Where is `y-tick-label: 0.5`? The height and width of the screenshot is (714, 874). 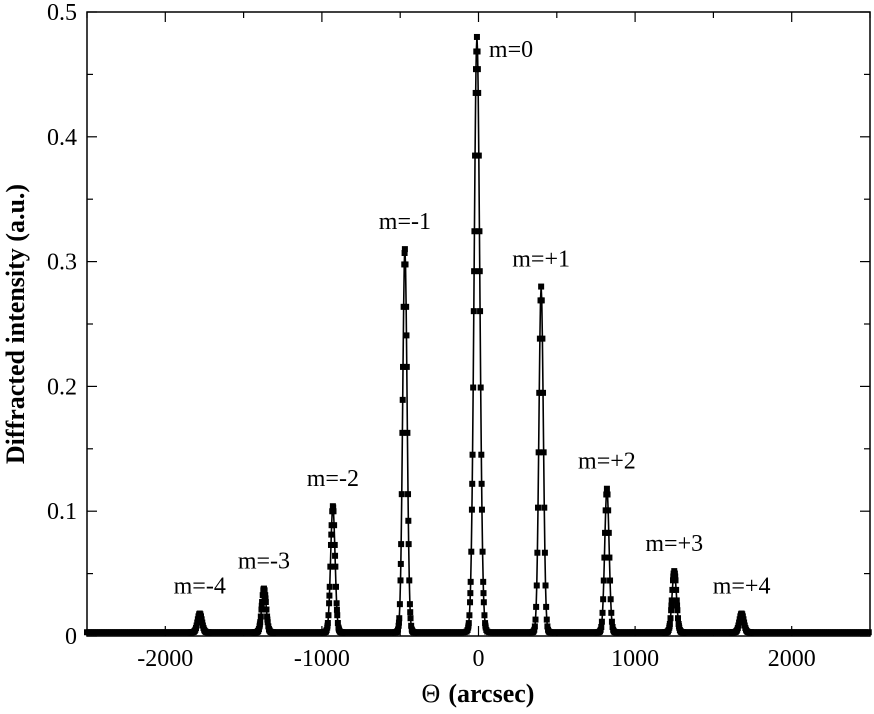 y-tick-label: 0.5 is located at coordinates (62, 13).